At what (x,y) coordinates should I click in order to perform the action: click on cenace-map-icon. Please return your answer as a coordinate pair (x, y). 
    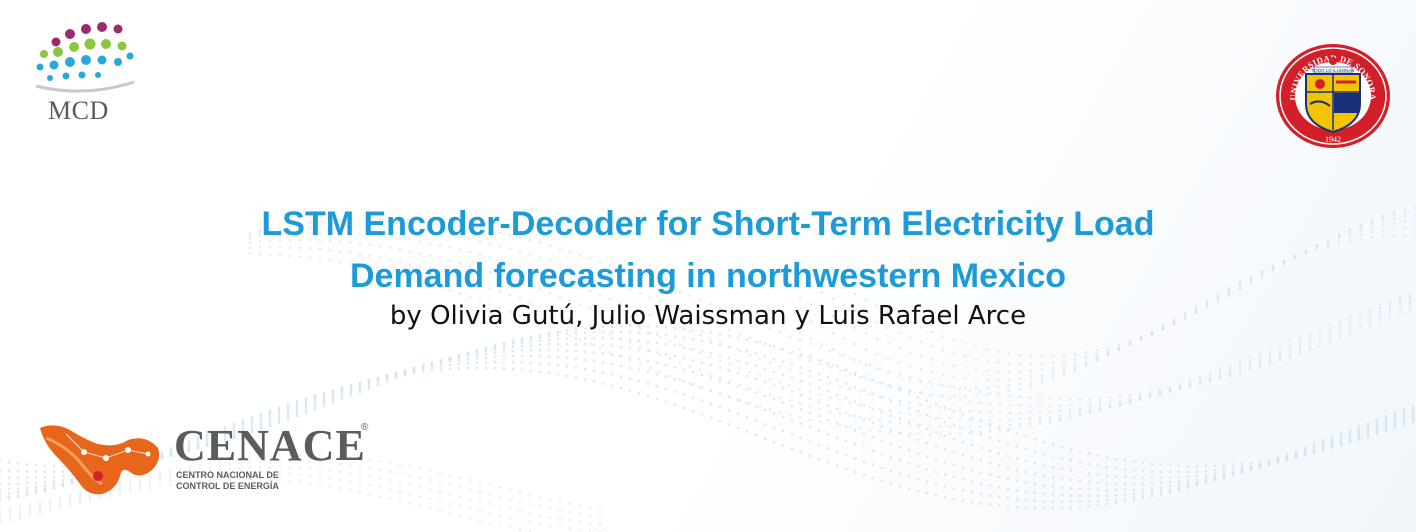
    Looking at the image, I should click on (100, 460).